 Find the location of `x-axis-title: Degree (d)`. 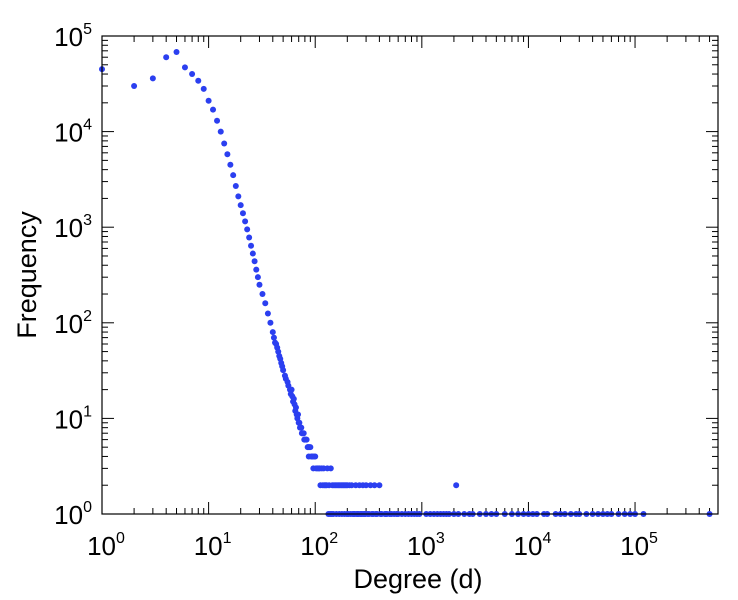

x-axis-title: Degree (d) is located at coordinates (417, 579).